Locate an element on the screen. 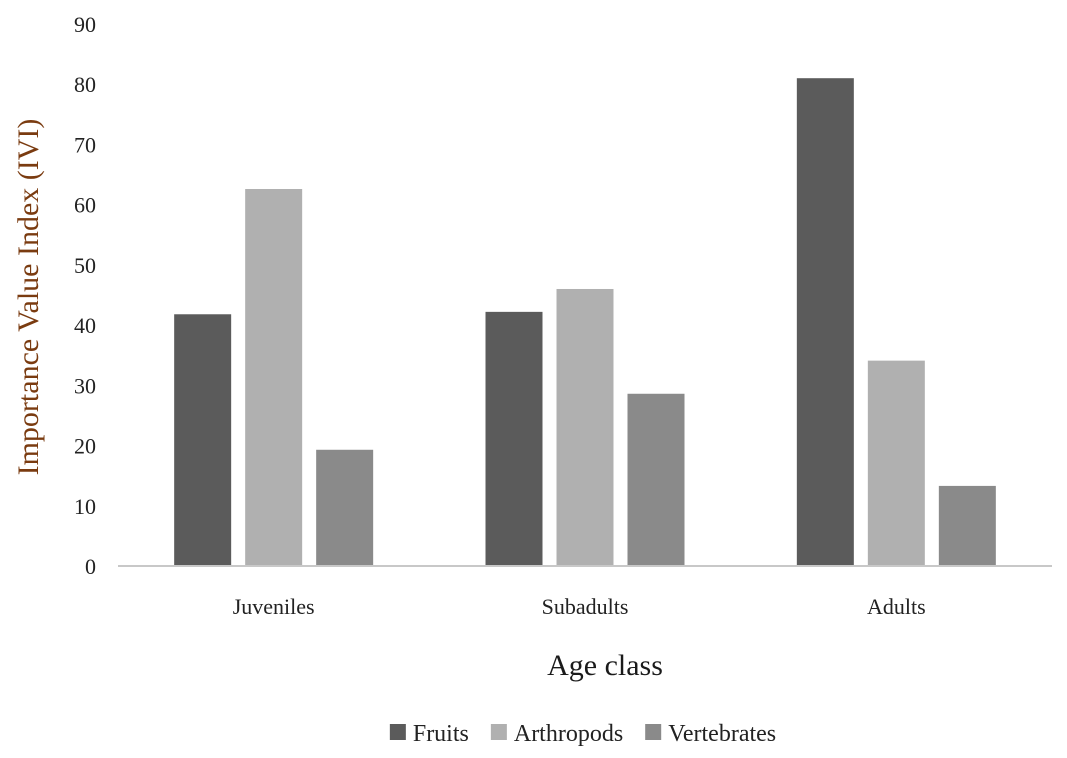  bar-vertebrates-juveniles is located at coordinates (345, 507).